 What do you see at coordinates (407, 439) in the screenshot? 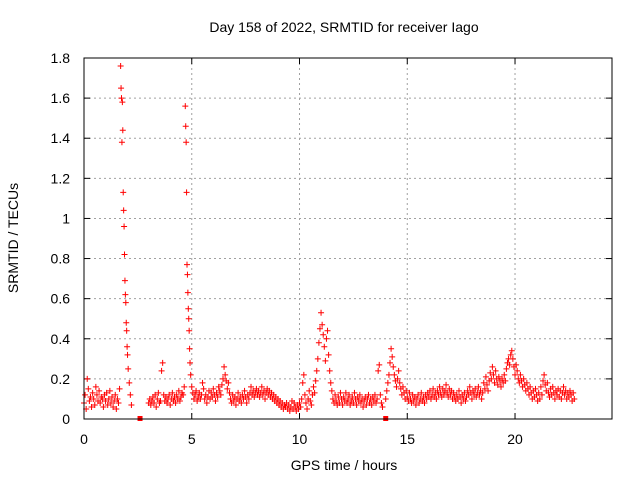
I see `x-tick-label: 15` at bounding box center [407, 439].